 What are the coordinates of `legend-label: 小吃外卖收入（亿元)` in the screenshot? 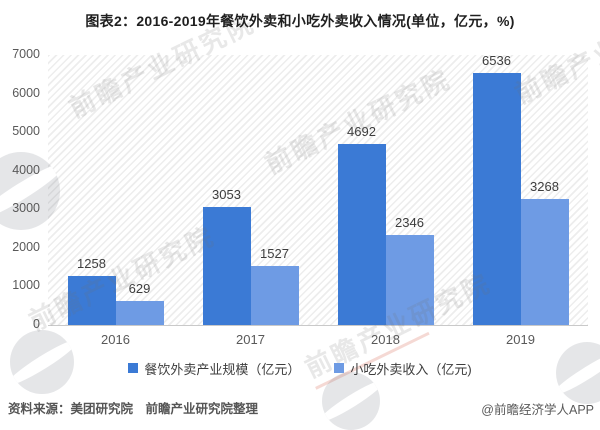 It's located at (411, 369).